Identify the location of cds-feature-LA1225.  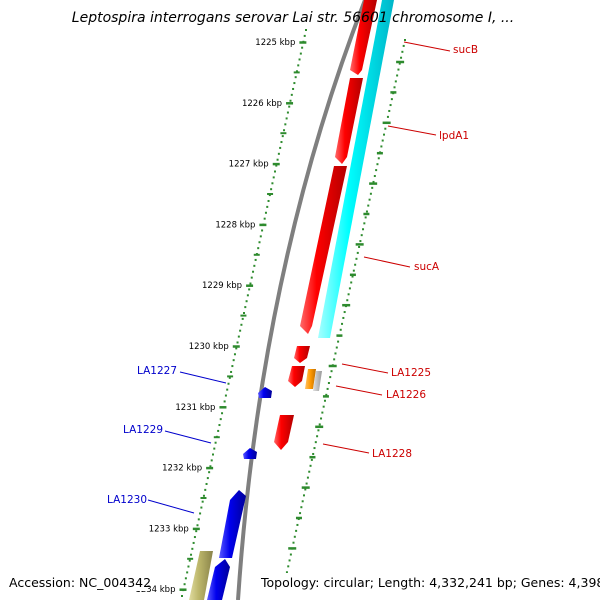
(302, 354).